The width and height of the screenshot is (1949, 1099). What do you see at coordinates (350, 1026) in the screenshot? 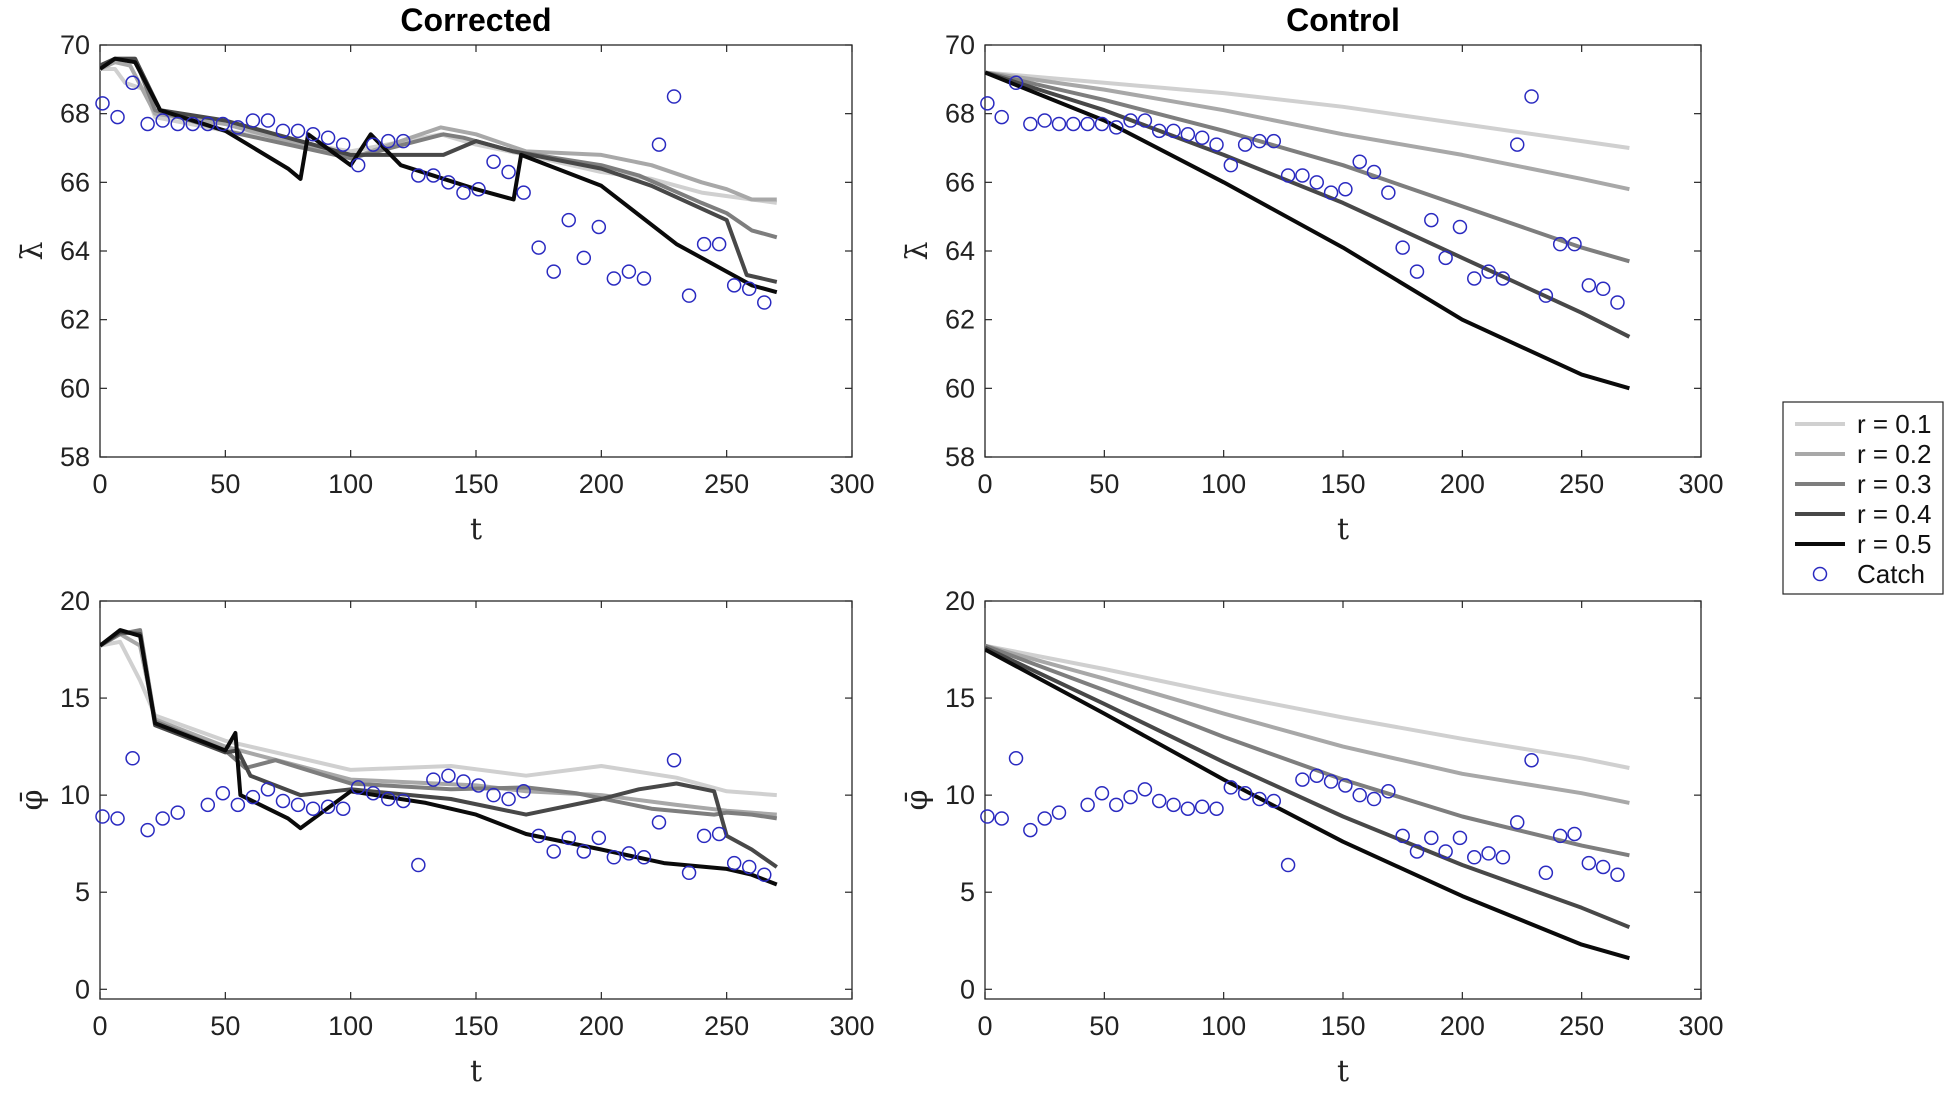
I see `x-tick-label: 100` at bounding box center [350, 1026].